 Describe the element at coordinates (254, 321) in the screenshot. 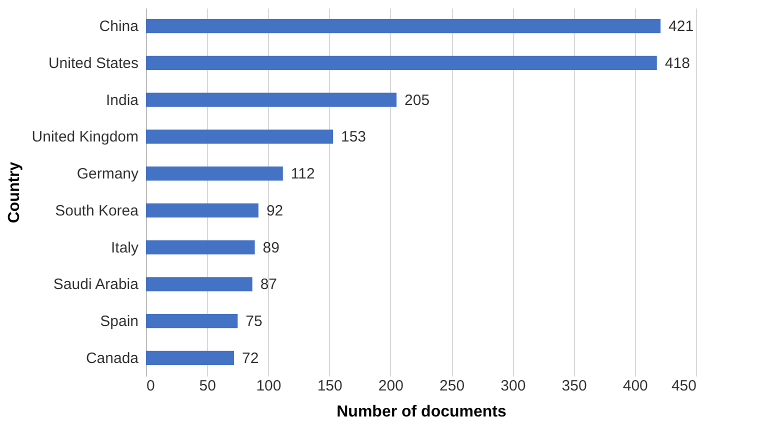

I see `data-label: 75` at that location.